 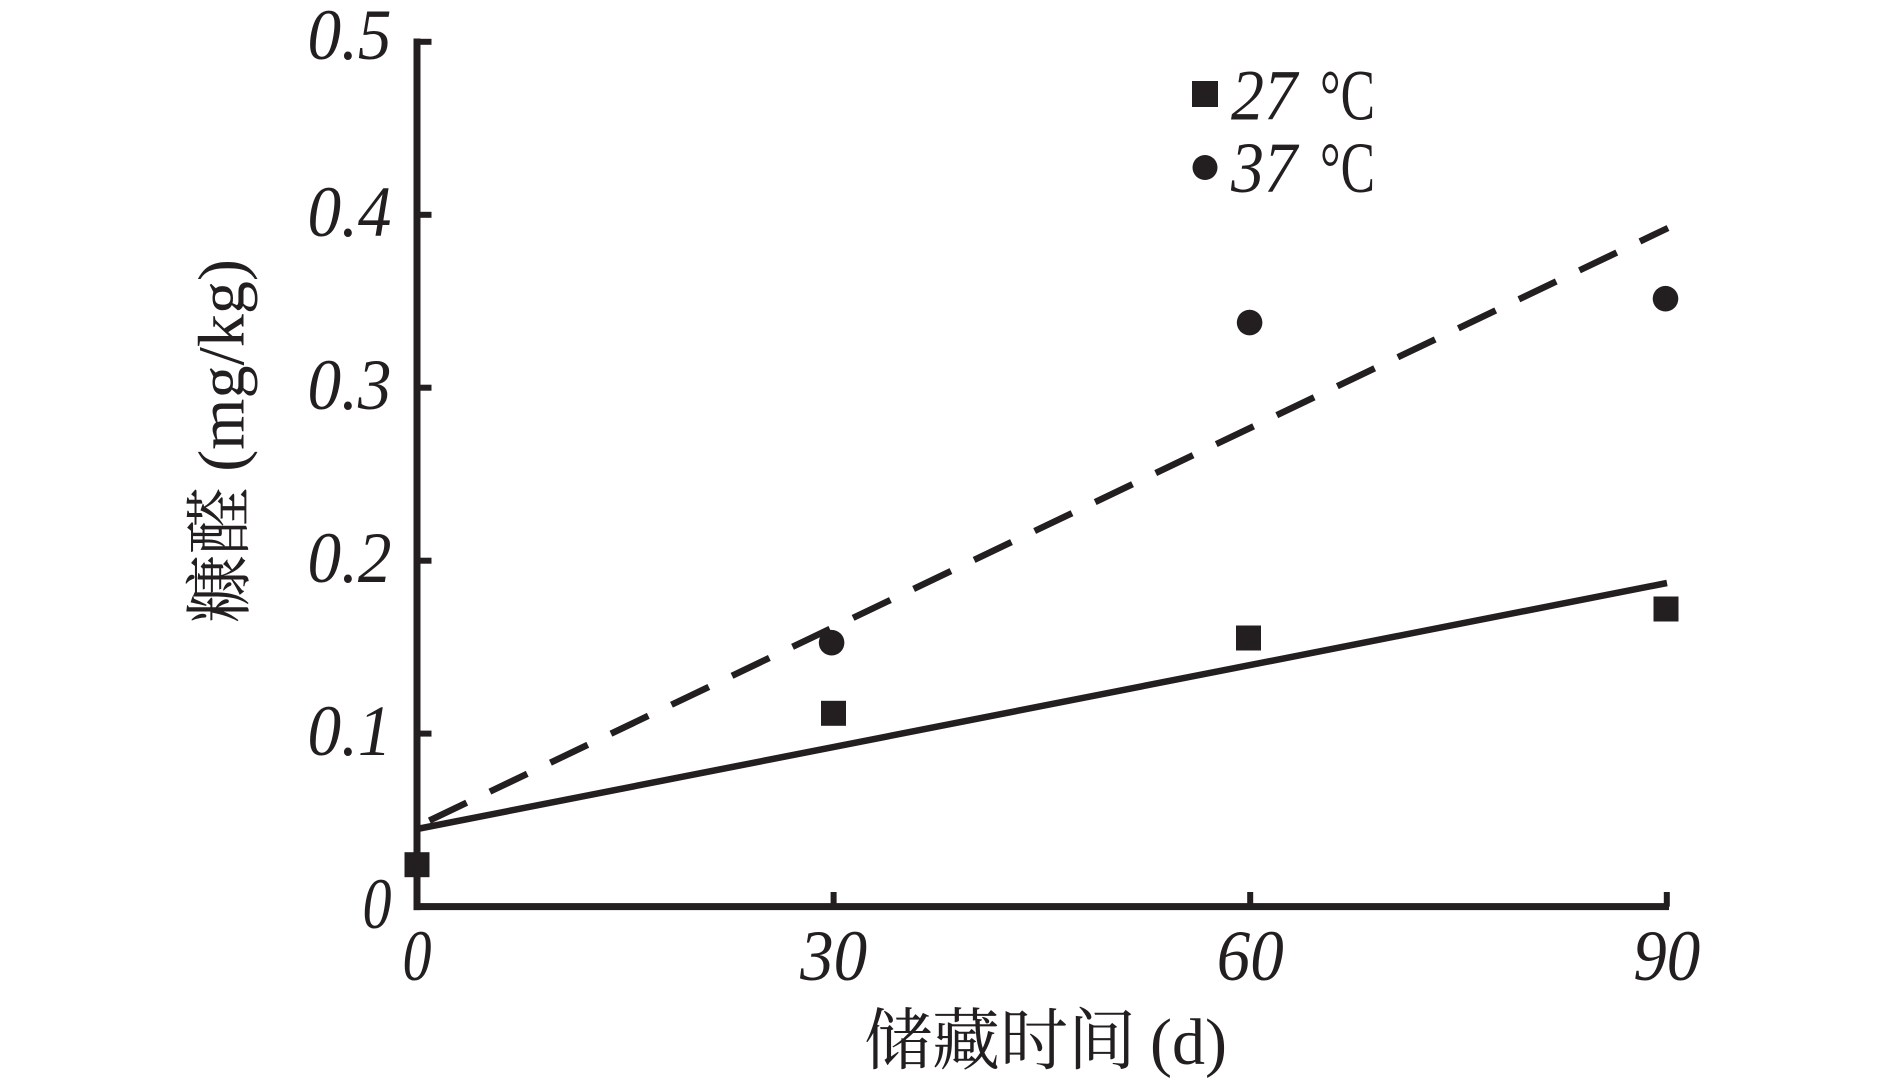 I want to click on svg-text: 0.4, so click(x=350, y=212).